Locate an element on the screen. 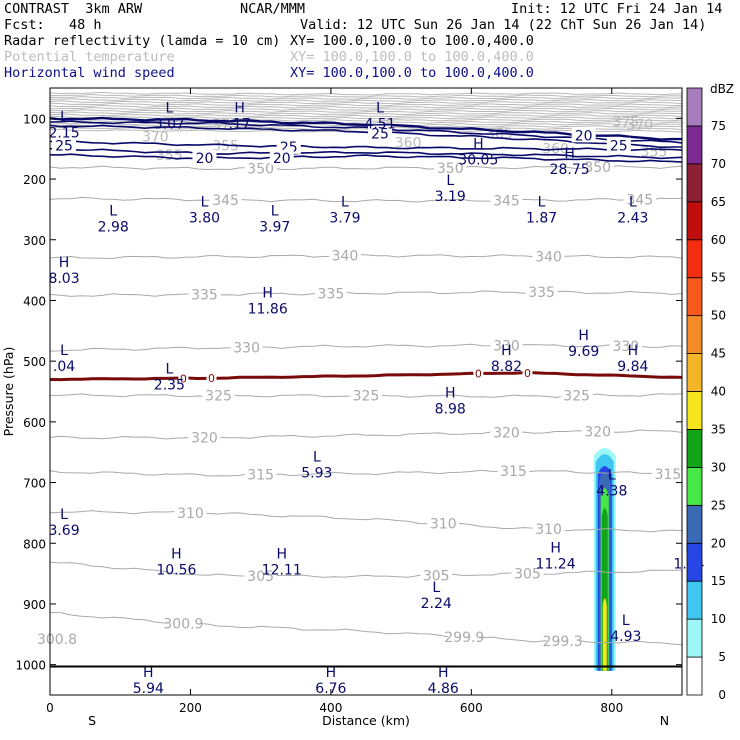 This screenshot has width=740, height=740. extremum-value: 28.75 is located at coordinates (570, 170).